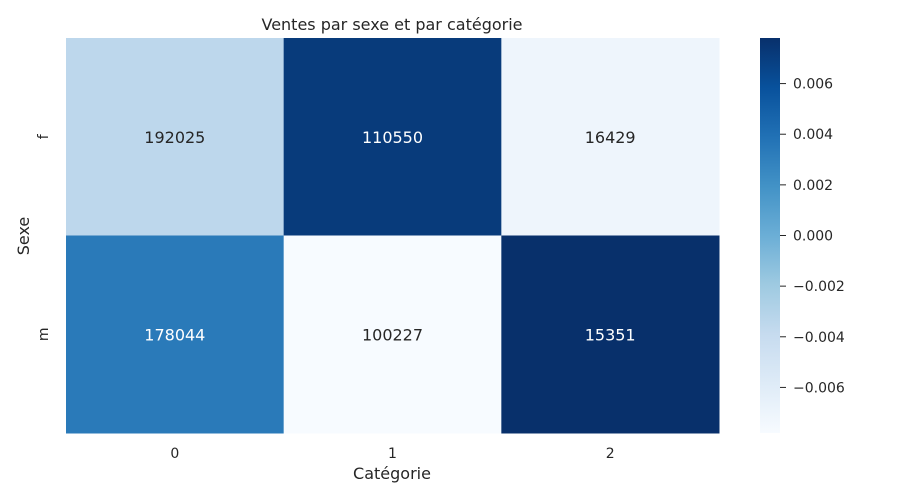 Image resolution: width=900 pixels, height=504 pixels. Describe the element at coordinates (174, 454) in the screenshot. I see `x-tick-label: 0` at that location.